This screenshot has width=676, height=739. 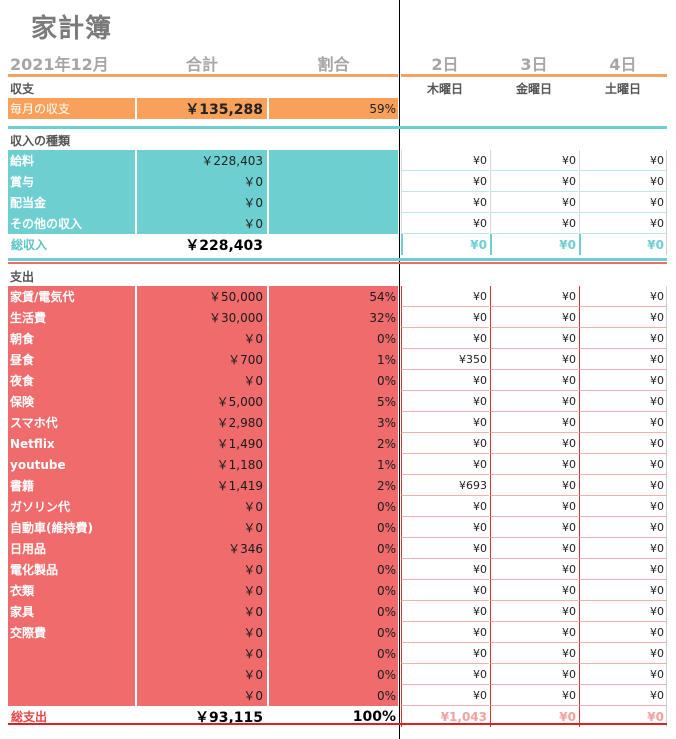 I want to click on total-value: ￥93,115, so click(x=228, y=717).